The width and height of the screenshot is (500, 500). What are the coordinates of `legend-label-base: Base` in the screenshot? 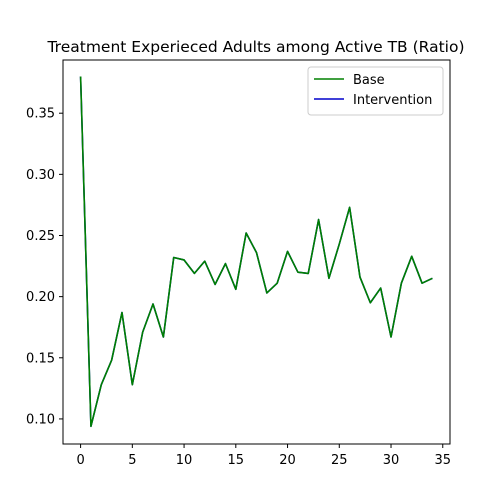 It's located at (369, 80).